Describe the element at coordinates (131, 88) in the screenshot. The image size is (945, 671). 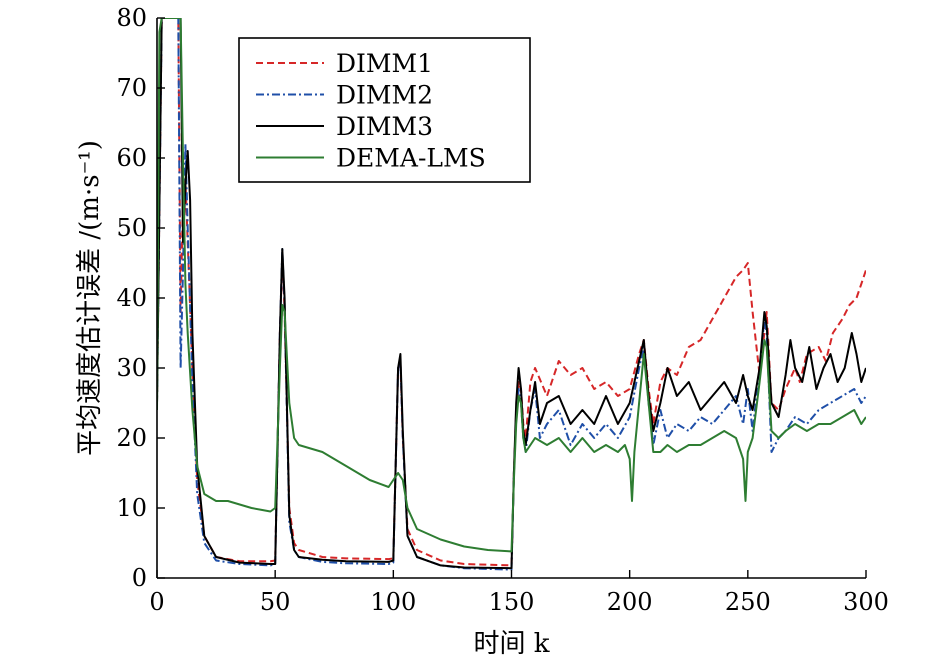
I see `y-tick-label: 70` at that location.